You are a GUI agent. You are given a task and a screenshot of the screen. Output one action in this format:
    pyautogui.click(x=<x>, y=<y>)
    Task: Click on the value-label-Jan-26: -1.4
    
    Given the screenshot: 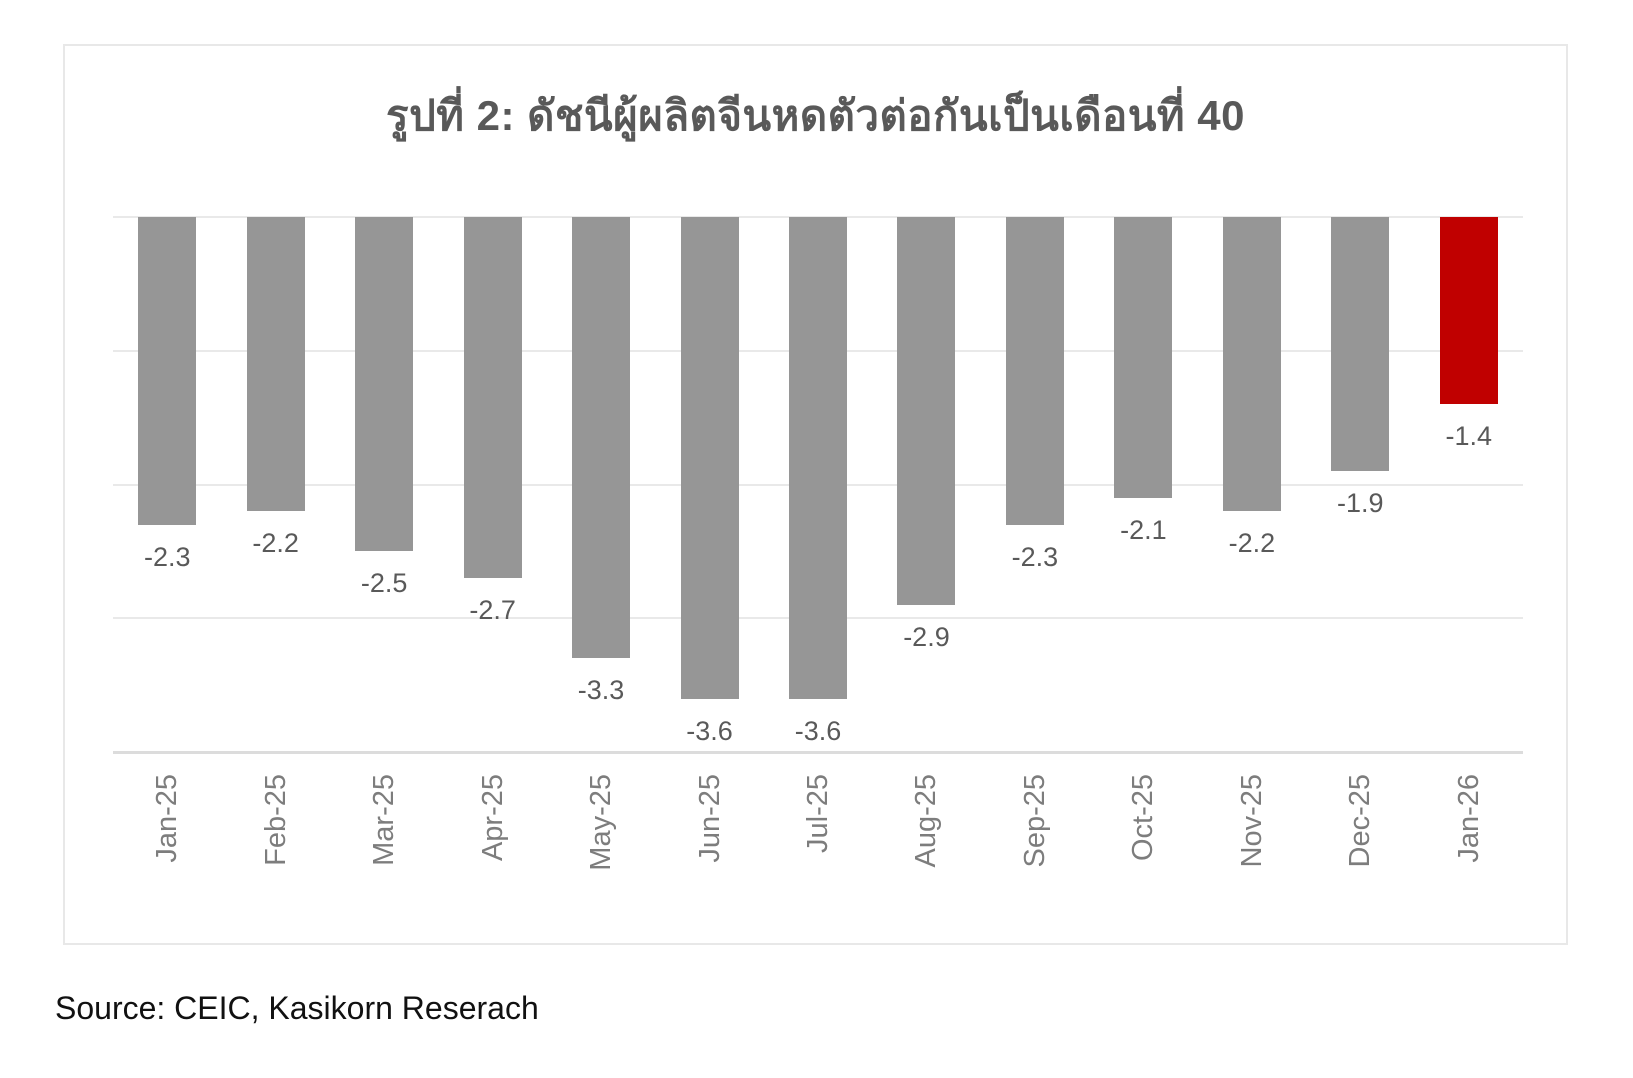 What is the action you would take?
    pyautogui.click(x=1469, y=436)
    